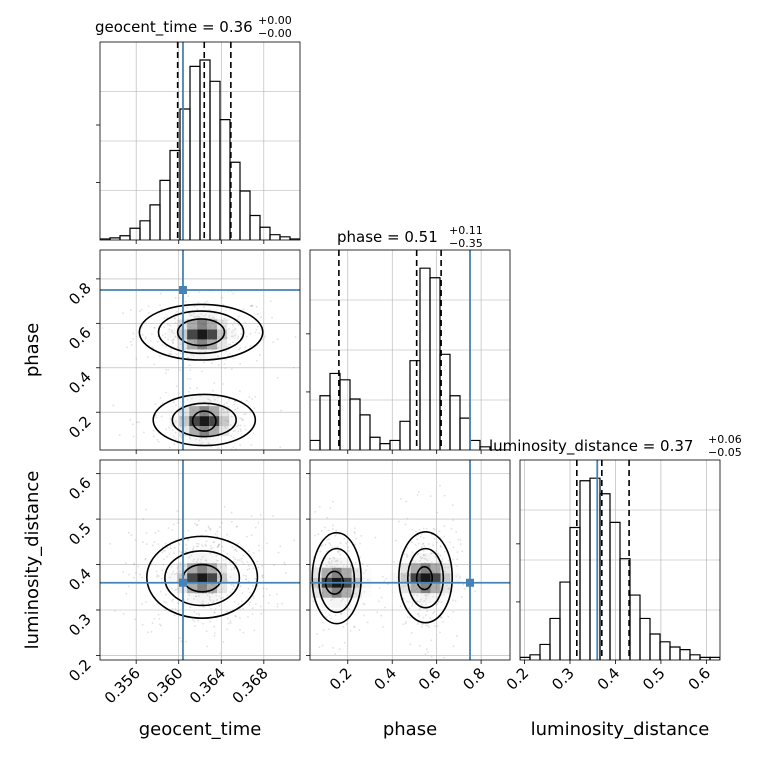 The width and height of the screenshot is (760, 760). Describe the element at coordinates (182, 290) in the screenshot. I see `truth-marker` at that location.